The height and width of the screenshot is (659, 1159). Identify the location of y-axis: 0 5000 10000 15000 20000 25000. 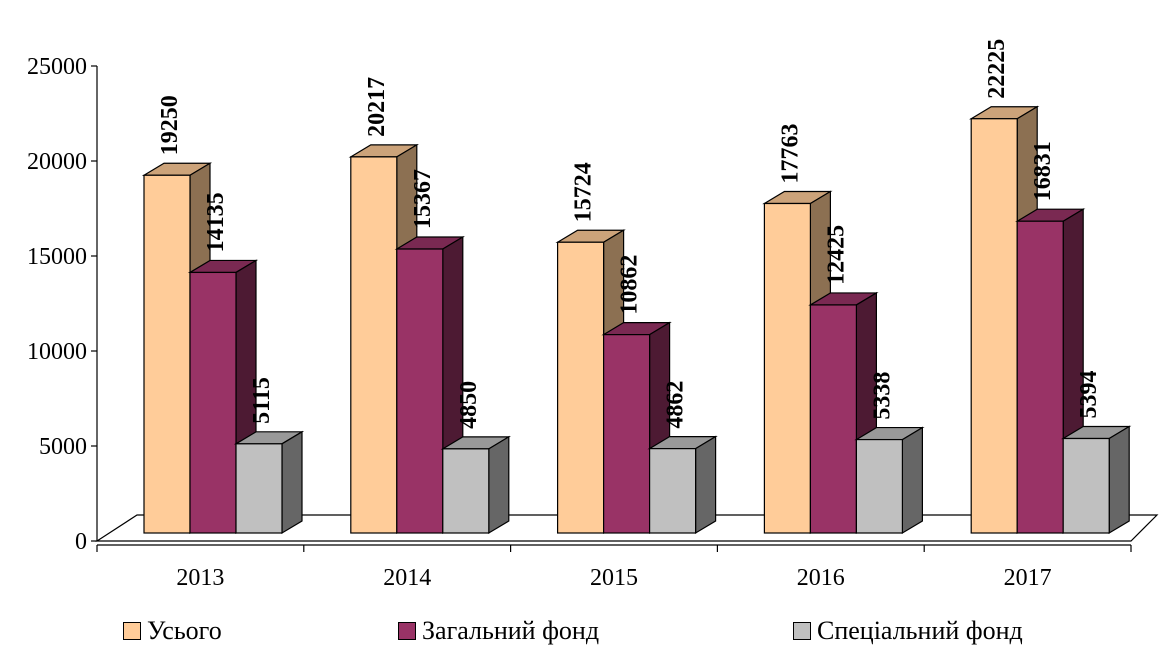
(62, 304).